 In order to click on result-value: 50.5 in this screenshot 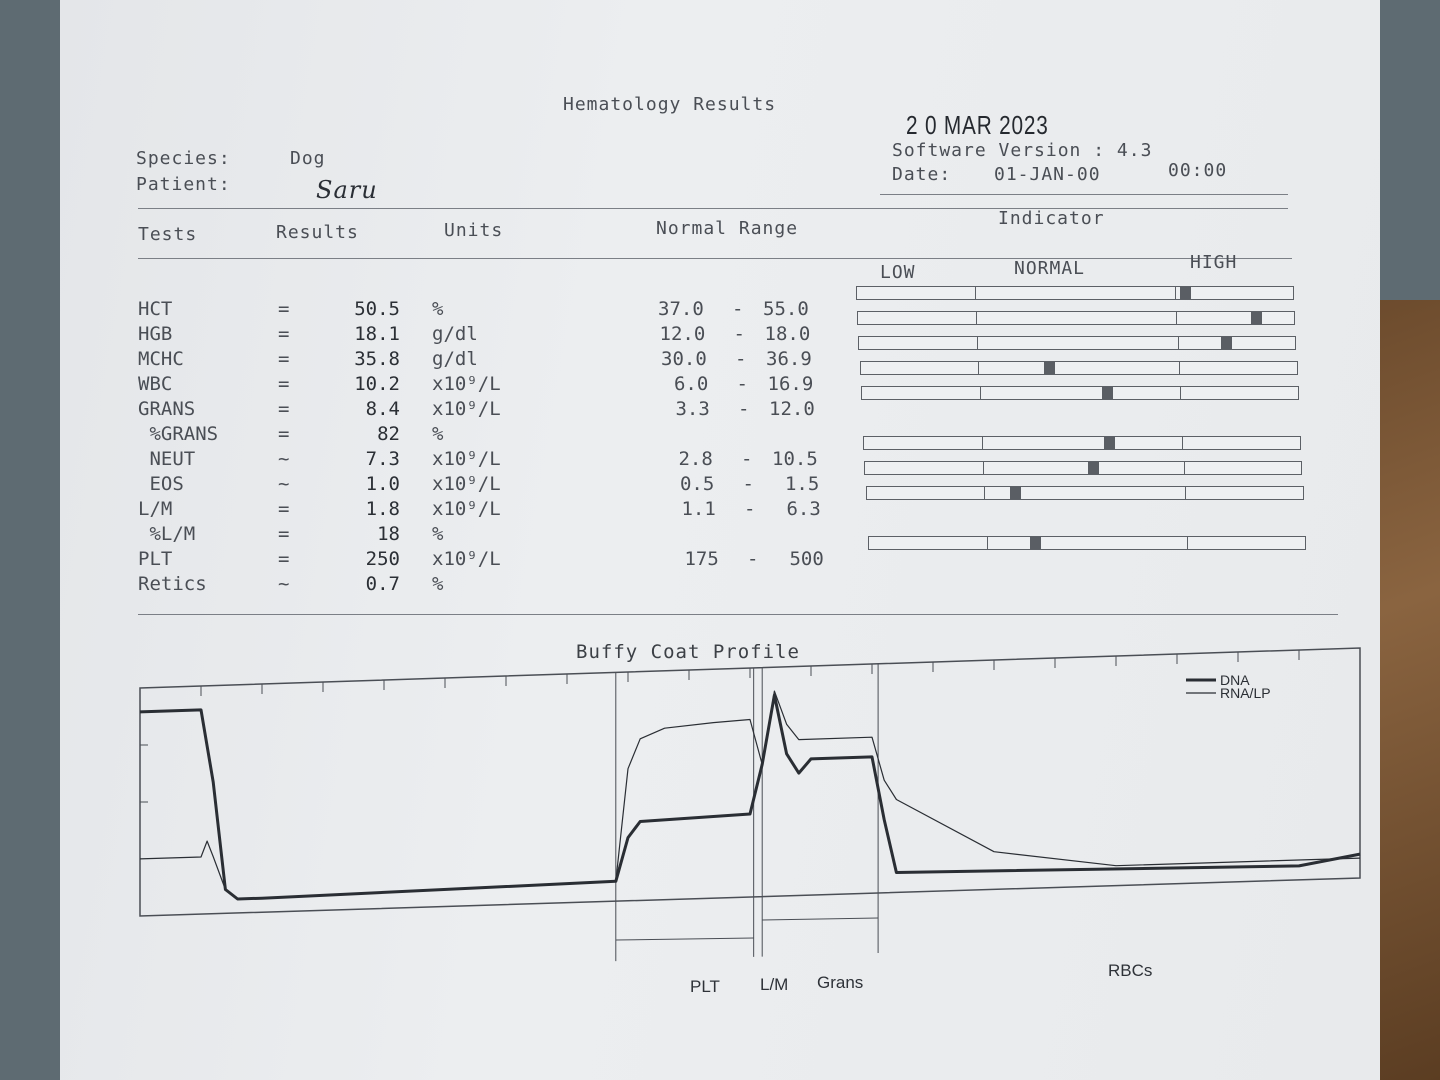, I will do `click(377, 309)`.